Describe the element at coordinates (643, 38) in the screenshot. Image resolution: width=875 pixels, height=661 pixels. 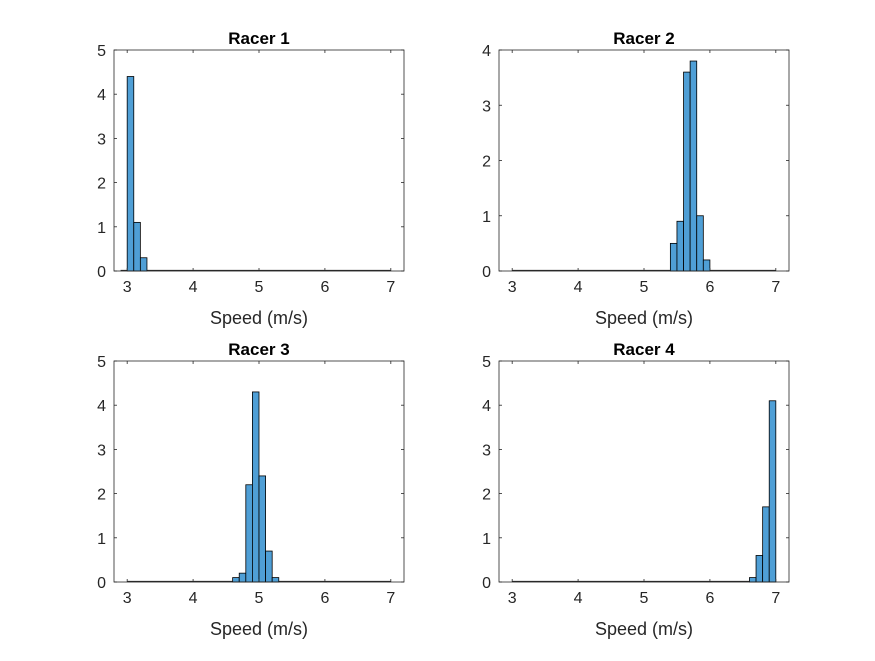
I see `subplot-title: Racer 2` at that location.